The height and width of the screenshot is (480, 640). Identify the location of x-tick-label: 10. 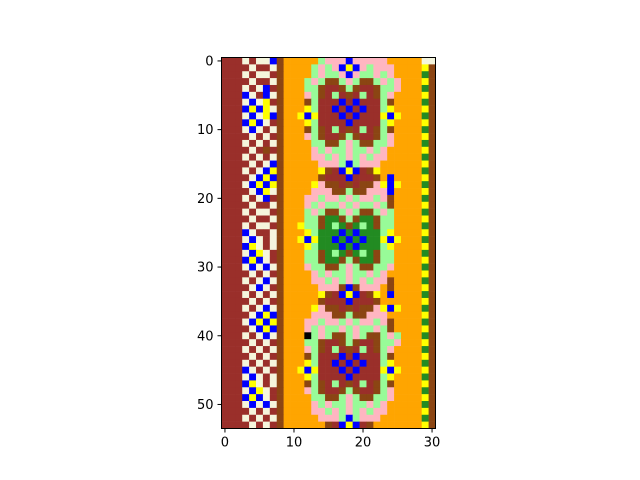
(294, 443).